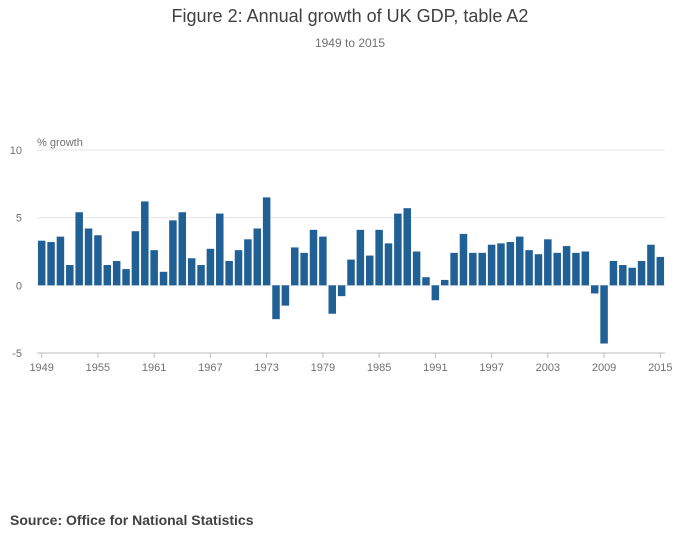 Image resolution: width=700 pixels, height=549 pixels. Describe the element at coordinates (501, 264) in the screenshot. I see `bar-1998` at that location.